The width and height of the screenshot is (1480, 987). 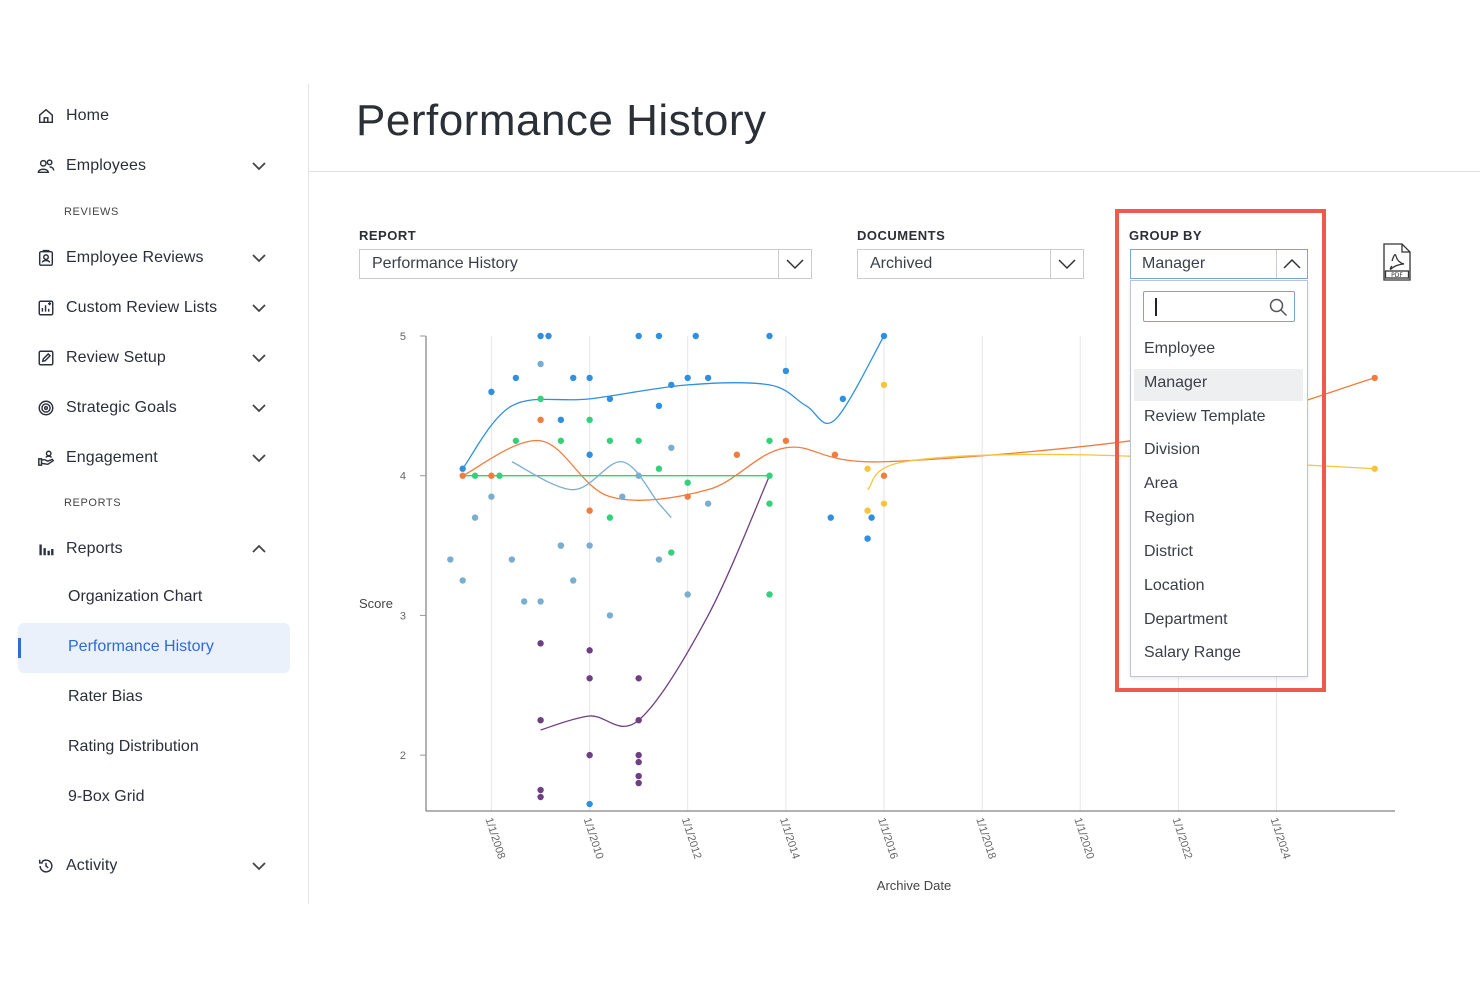 What do you see at coordinates (106, 796) in the screenshot?
I see `sub-item-9-box-grid: 9-Box Grid` at bounding box center [106, 796].